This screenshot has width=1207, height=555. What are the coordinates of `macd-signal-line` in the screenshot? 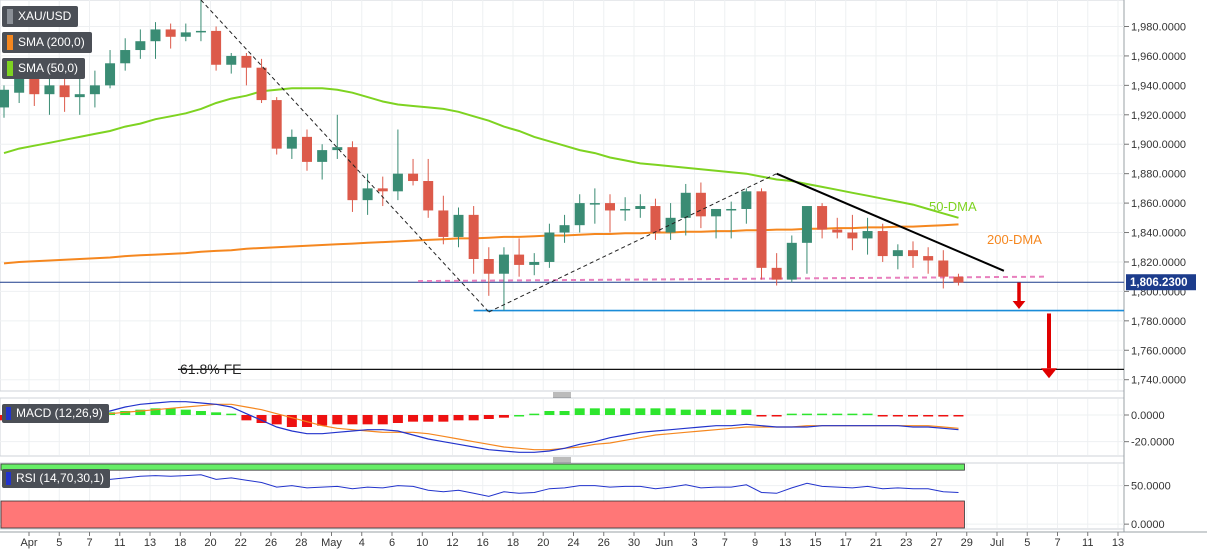 It's located at (481, 427).